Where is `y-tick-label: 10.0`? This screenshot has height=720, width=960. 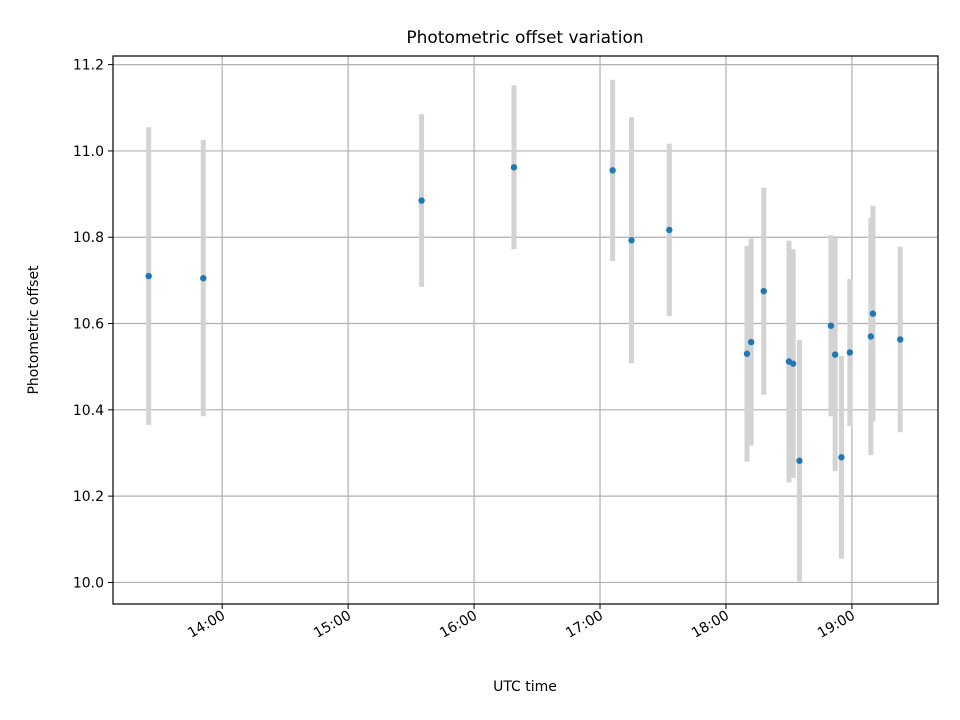
y-tick-label: 10.0 is located at coordinates (88, 583).